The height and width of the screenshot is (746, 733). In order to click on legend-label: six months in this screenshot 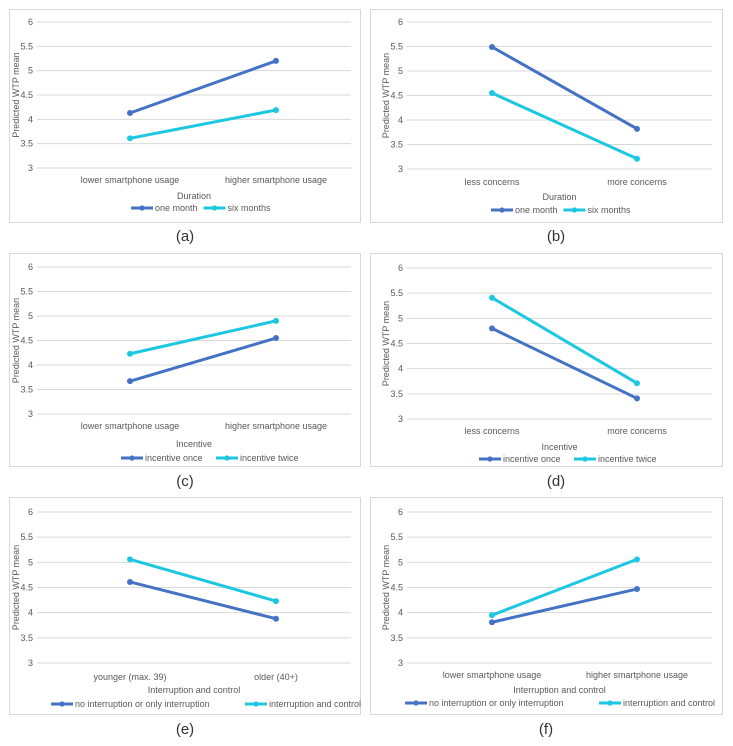, I will do `click(250, 208)`.